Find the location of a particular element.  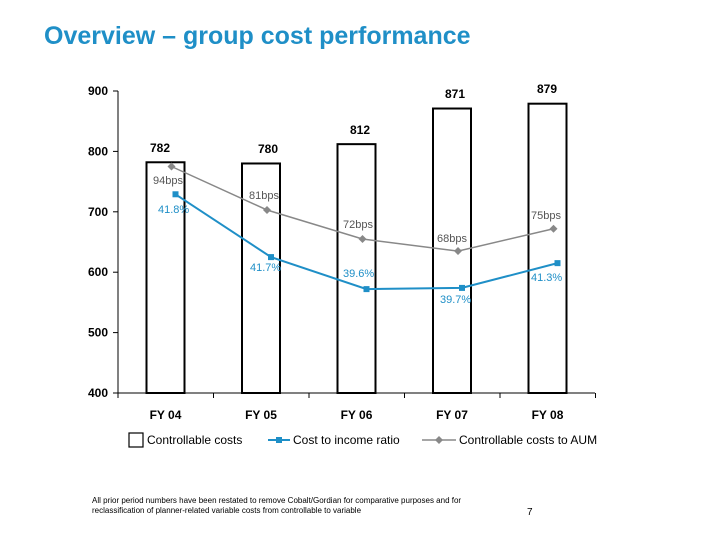

line-series-group is located at coordinates (364, 227).